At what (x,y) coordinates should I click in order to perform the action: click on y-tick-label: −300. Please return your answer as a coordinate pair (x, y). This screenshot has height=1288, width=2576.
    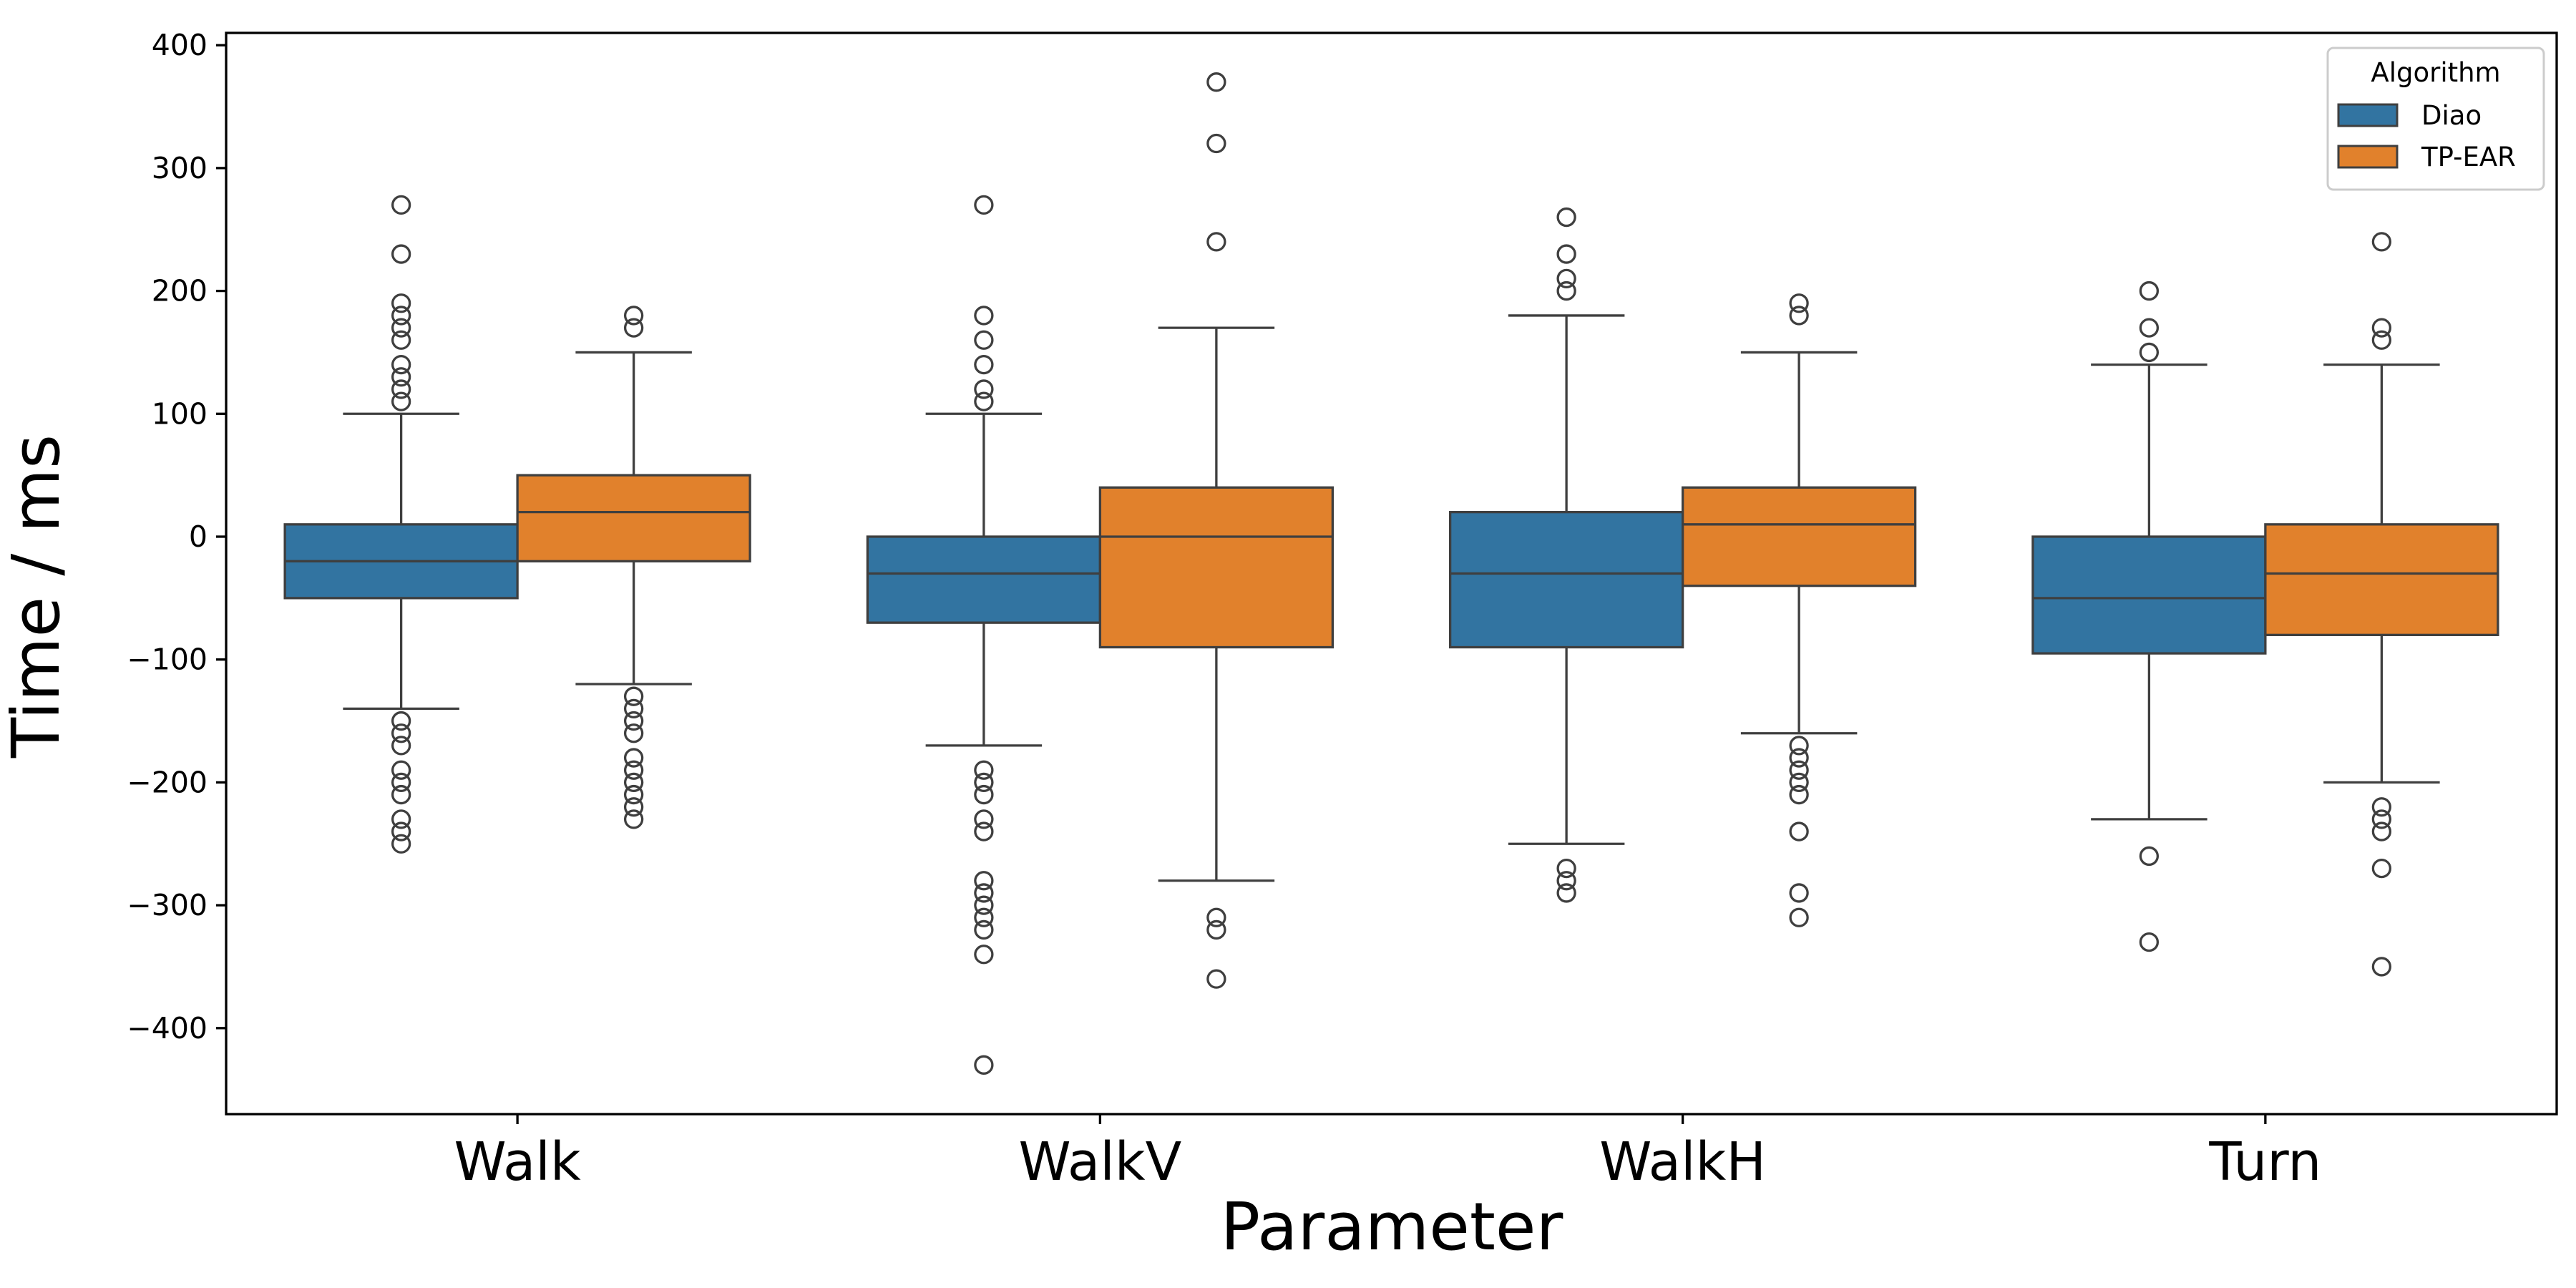
    Looking at the image, I should click on (167, 905).